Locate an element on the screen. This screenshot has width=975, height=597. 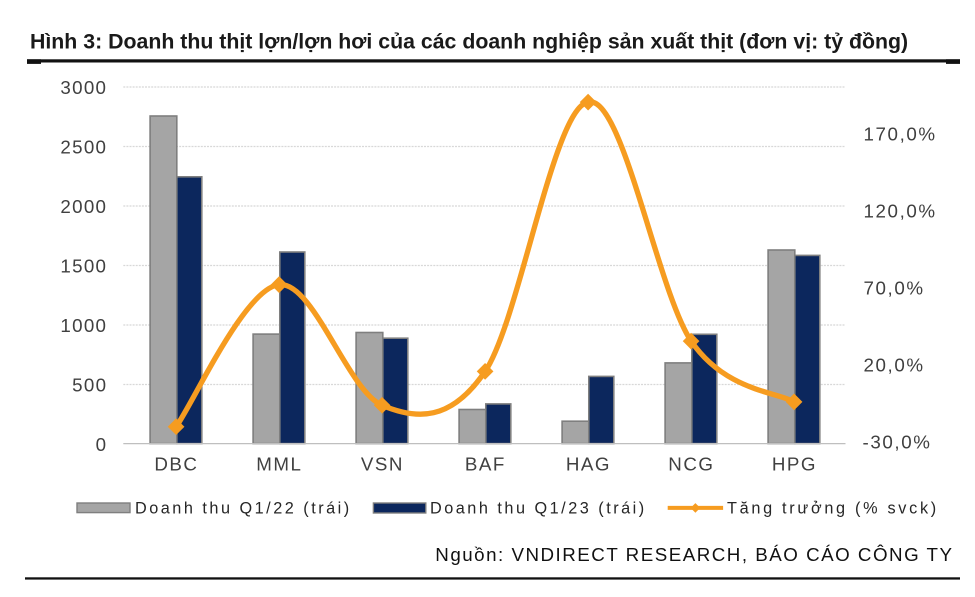
svg-text: 70,0% is located at coordinates (894, 288).